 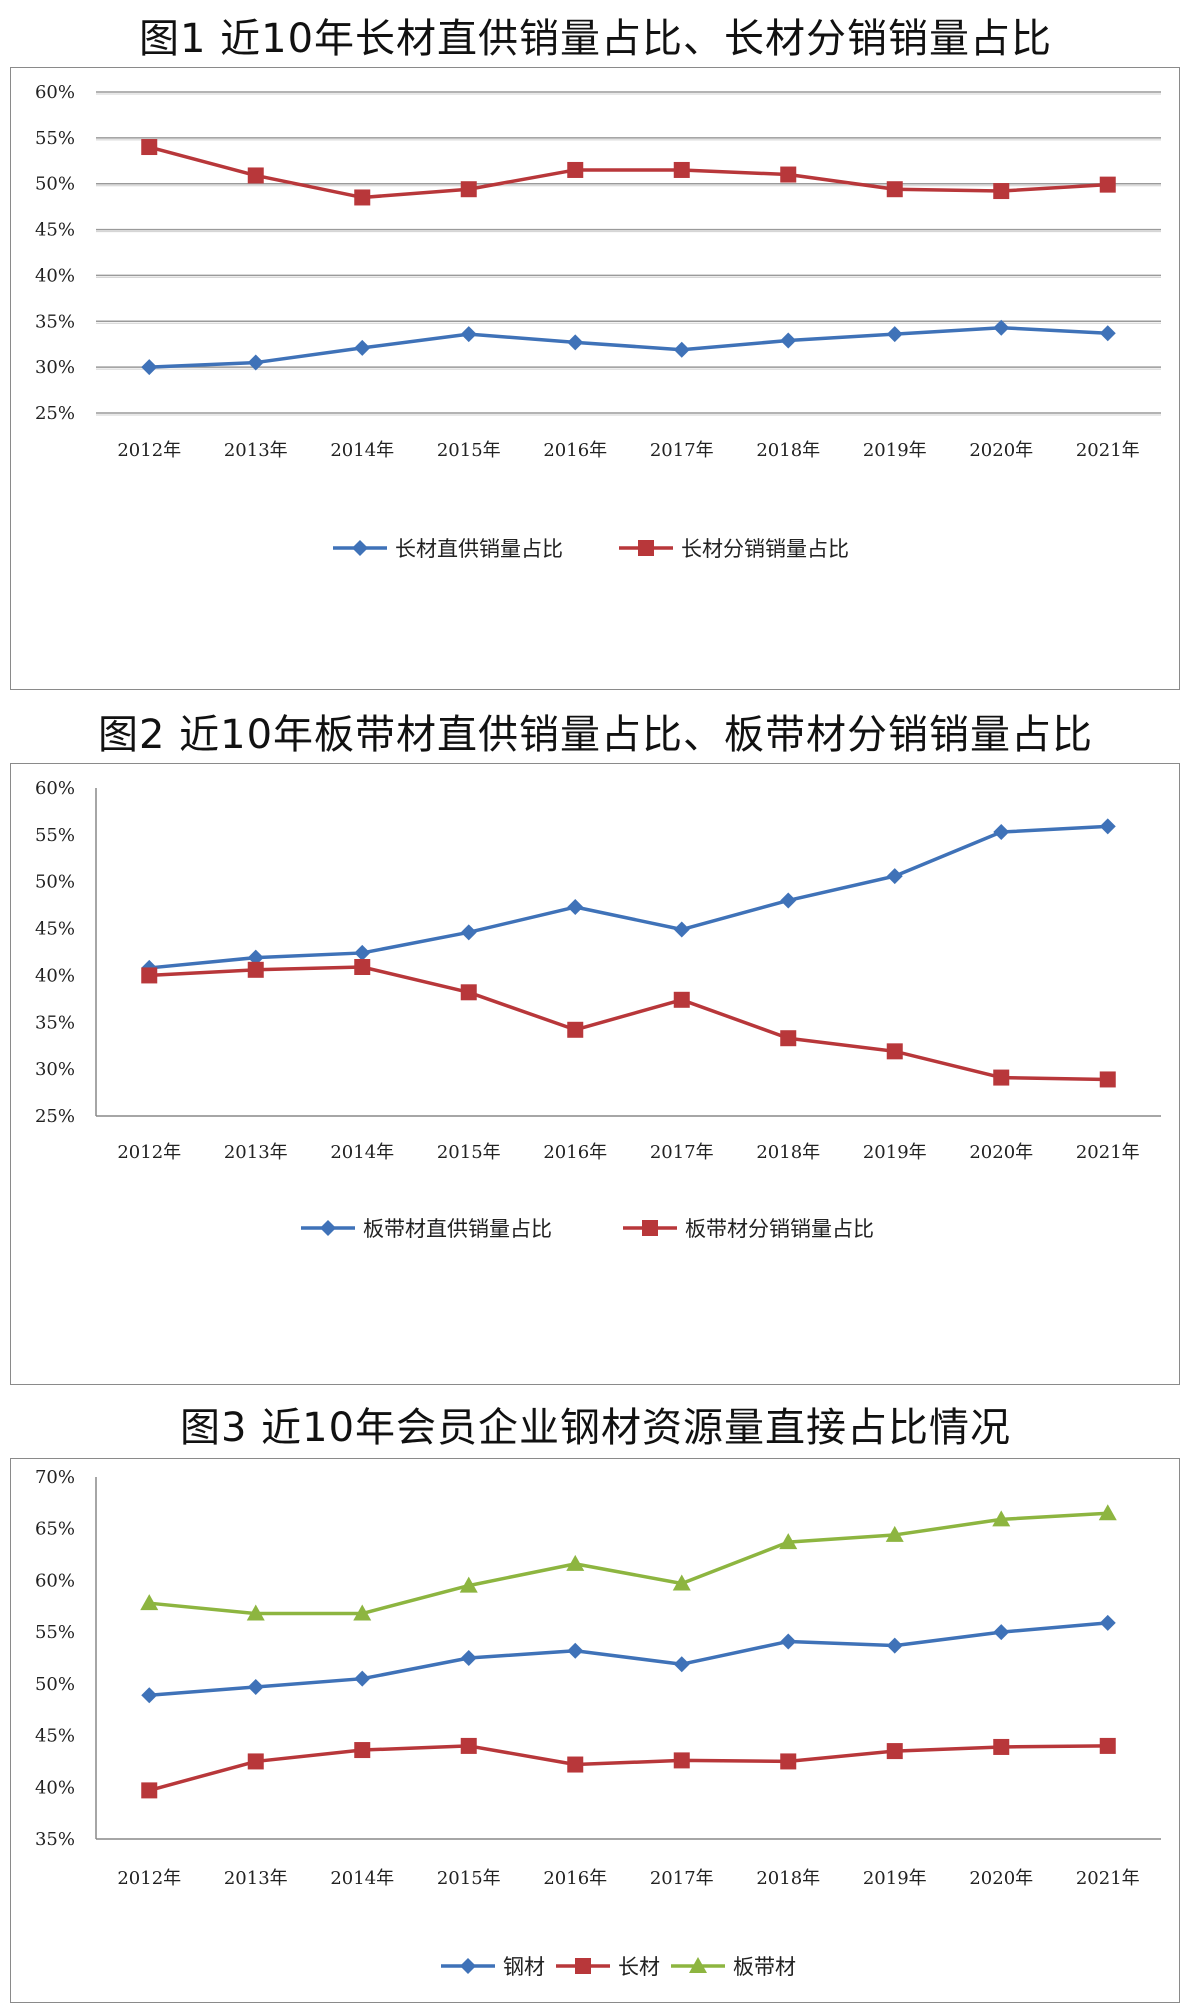 I want to click on legend-label-2: 长材分销销量占比, so click(x=765, y=549).